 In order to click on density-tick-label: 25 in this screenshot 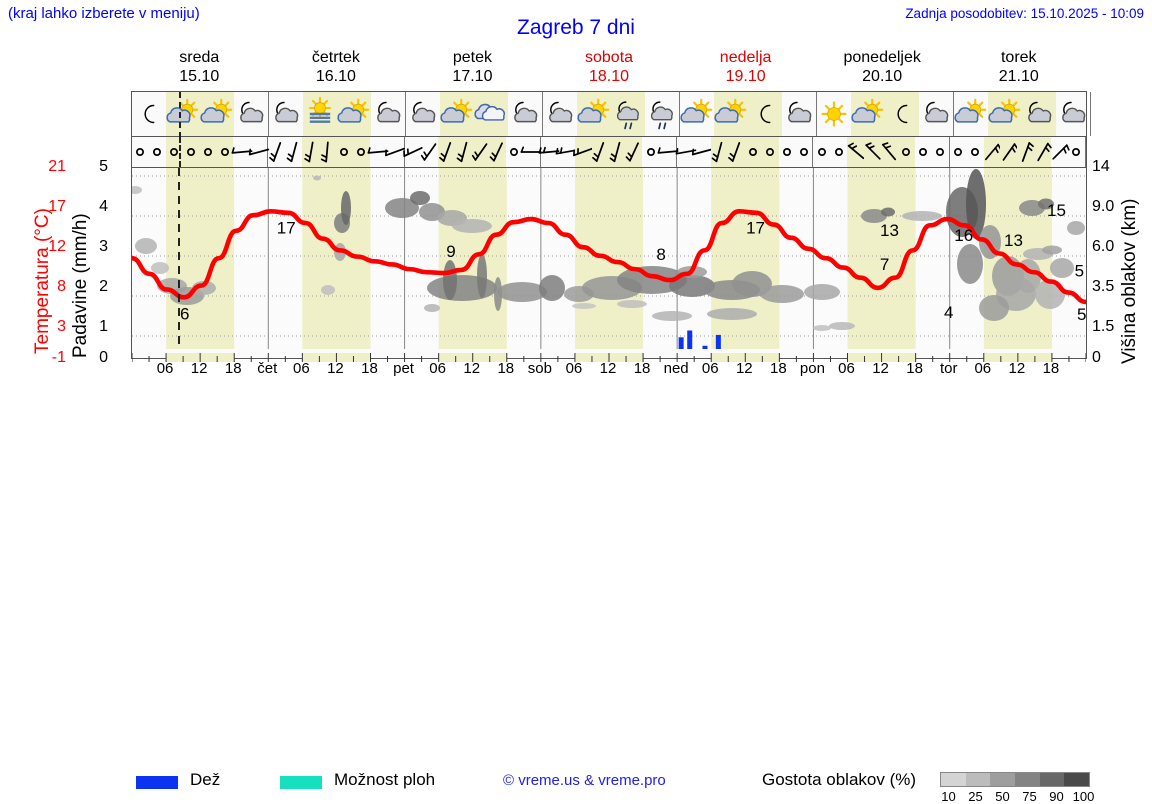, I will do `click(975, 796)`.